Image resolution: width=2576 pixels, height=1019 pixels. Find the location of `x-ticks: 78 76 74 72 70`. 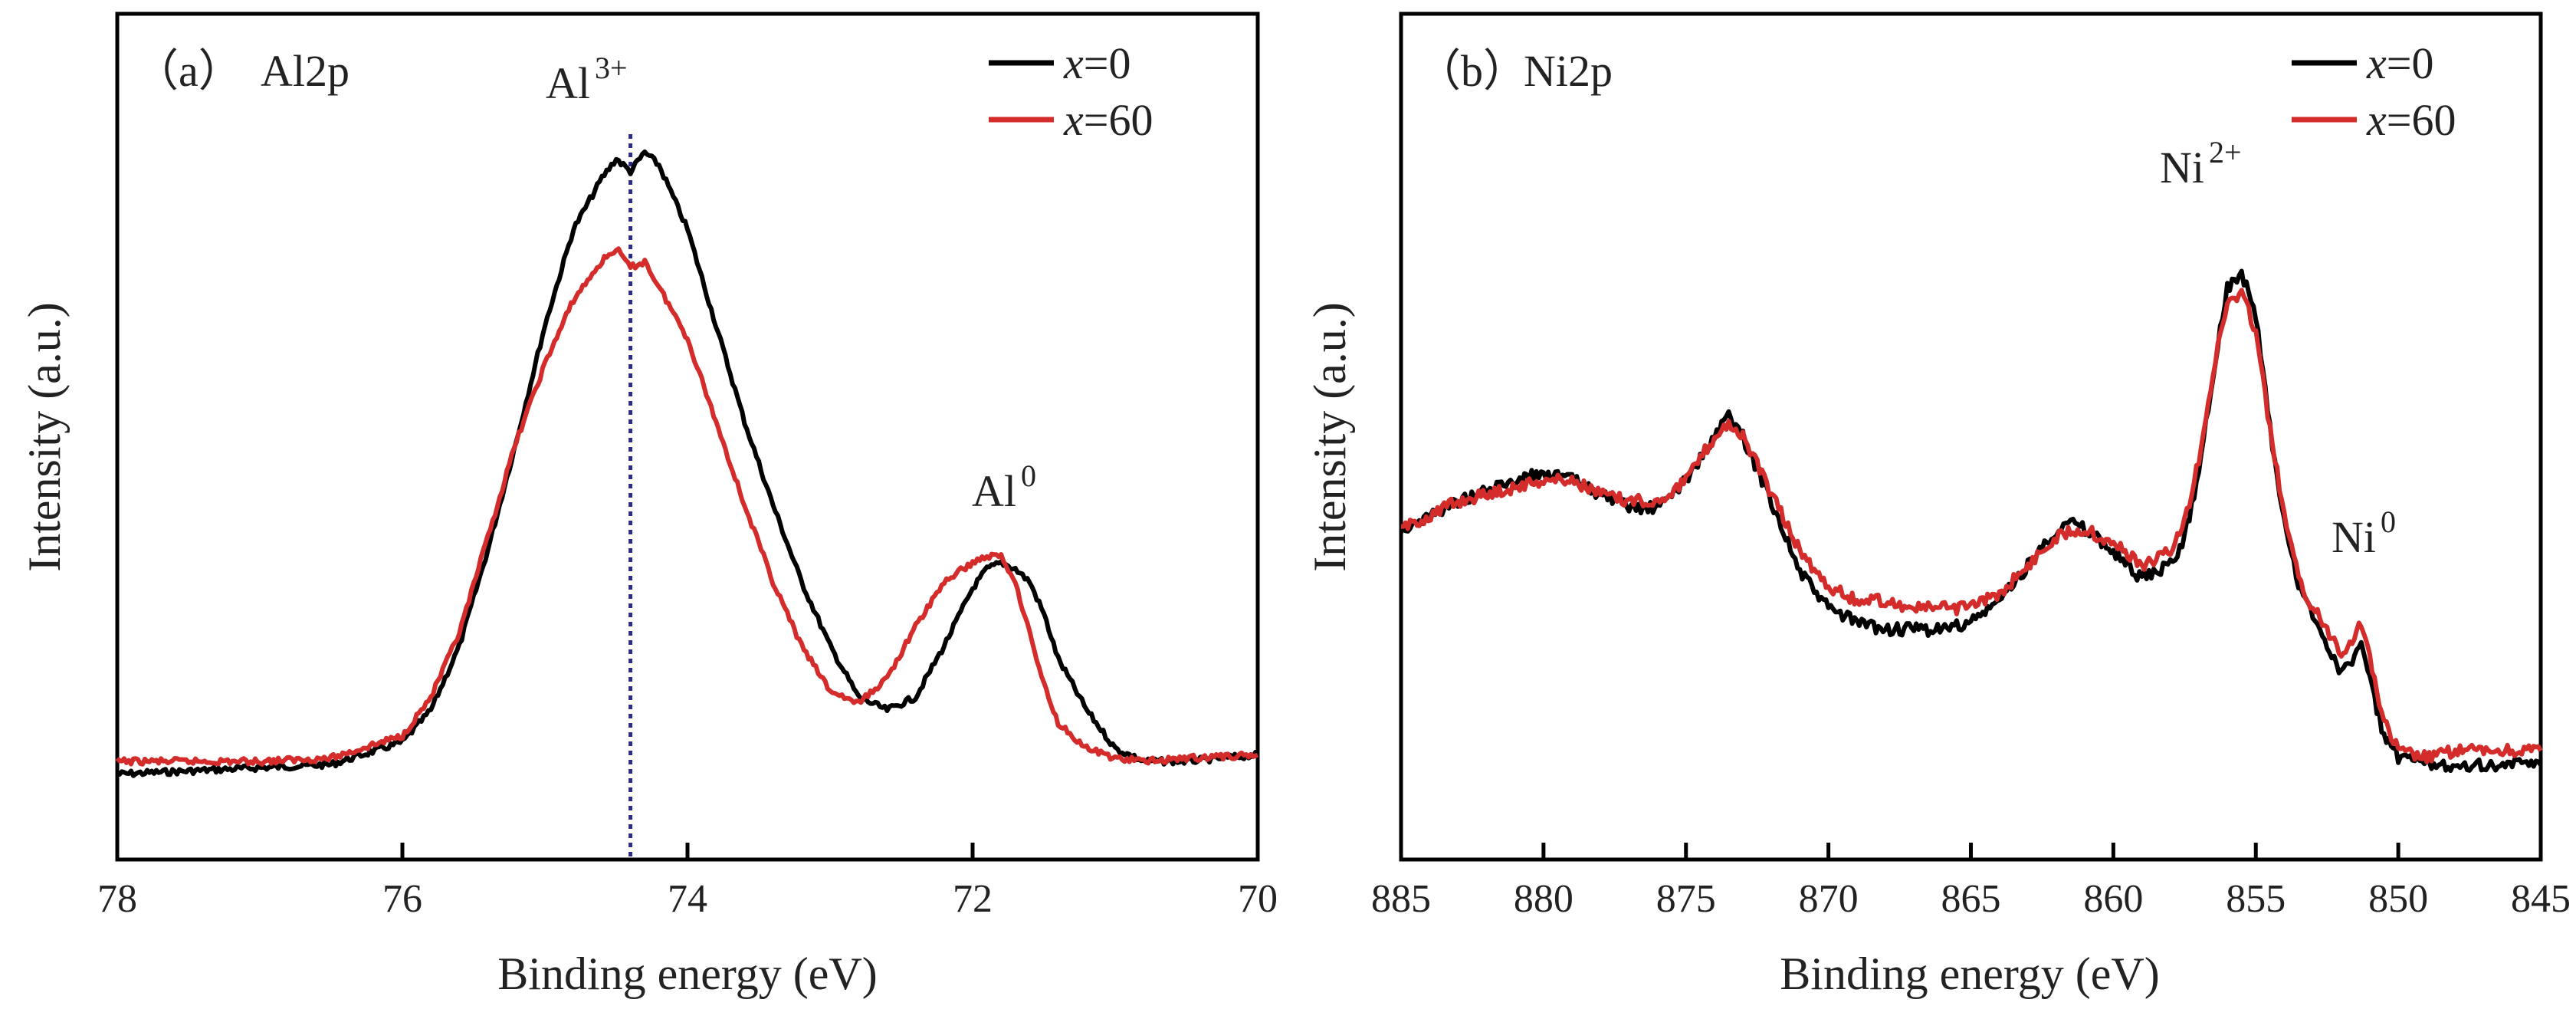

x-ticks: 78 76 74 72 70 is located at coordinates (687, 882).